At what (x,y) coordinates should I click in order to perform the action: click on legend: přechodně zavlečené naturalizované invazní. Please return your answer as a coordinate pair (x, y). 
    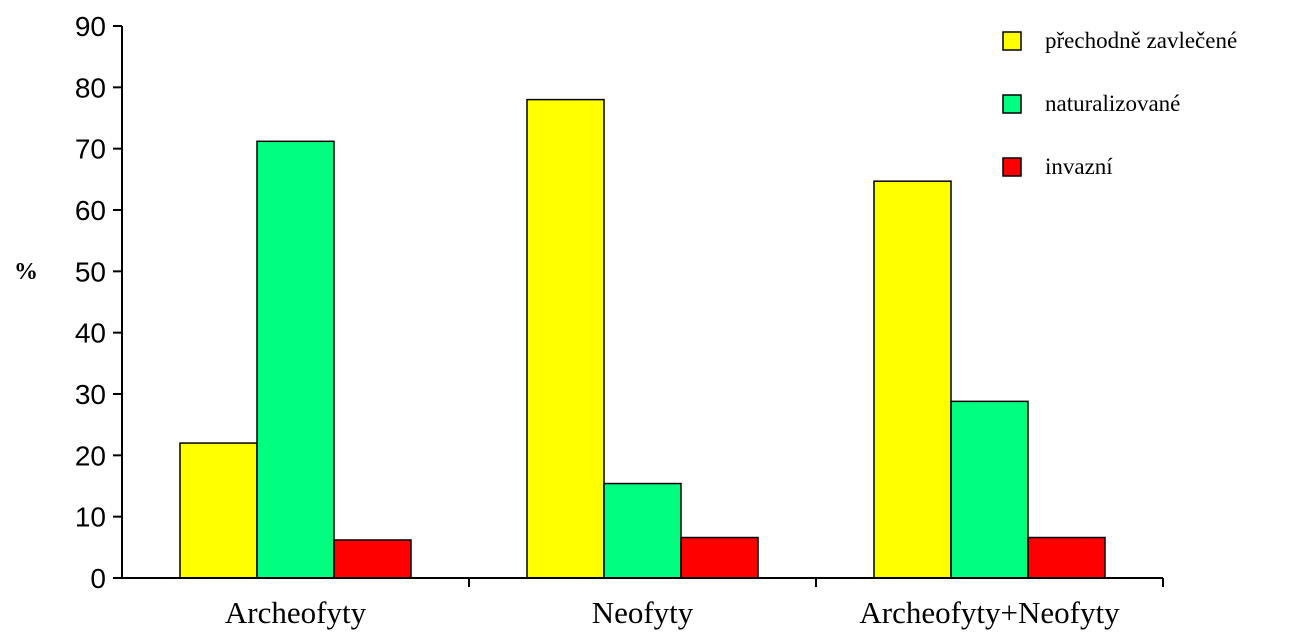
    Looking at the image, I should click on (1119, 103).